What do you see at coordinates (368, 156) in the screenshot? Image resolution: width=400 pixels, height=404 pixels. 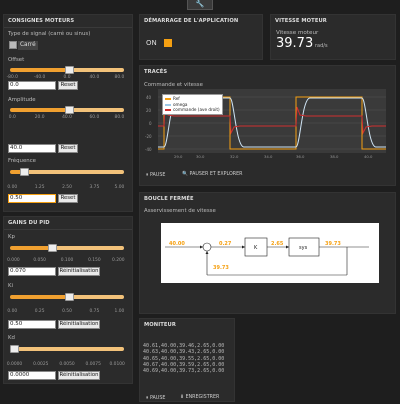 I see `svg-text: 40.0` at bounding box center [368, 156].